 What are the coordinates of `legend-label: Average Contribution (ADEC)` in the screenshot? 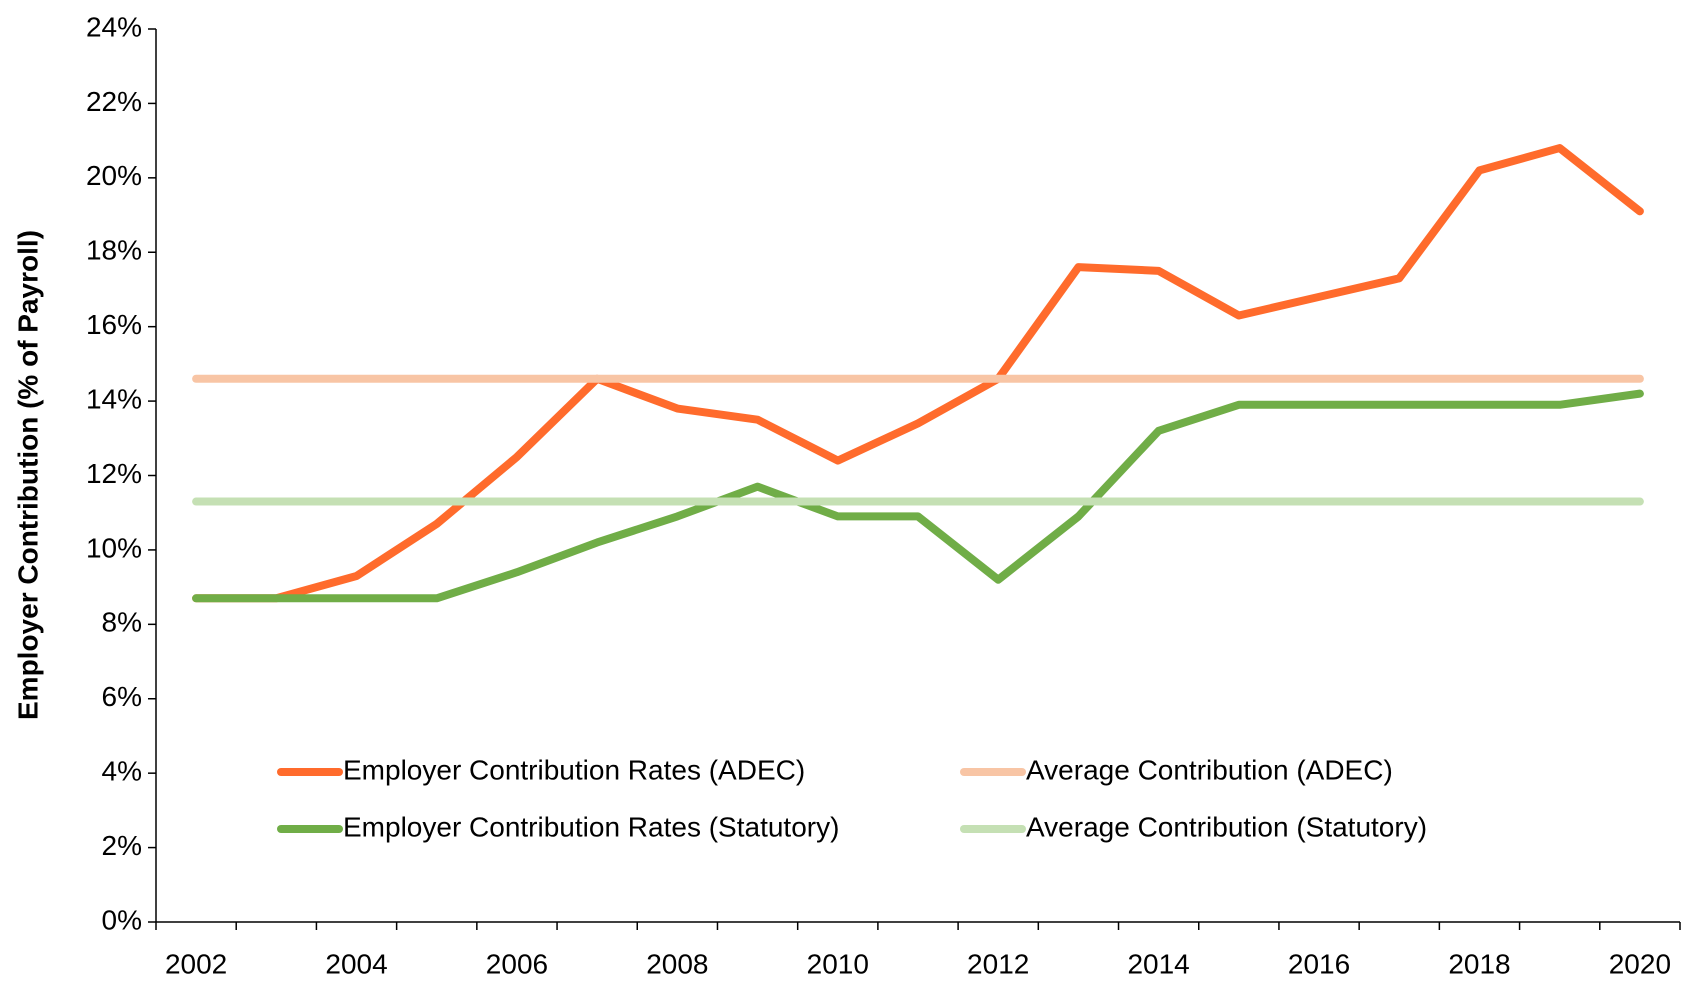 It's located at (1209, 769).